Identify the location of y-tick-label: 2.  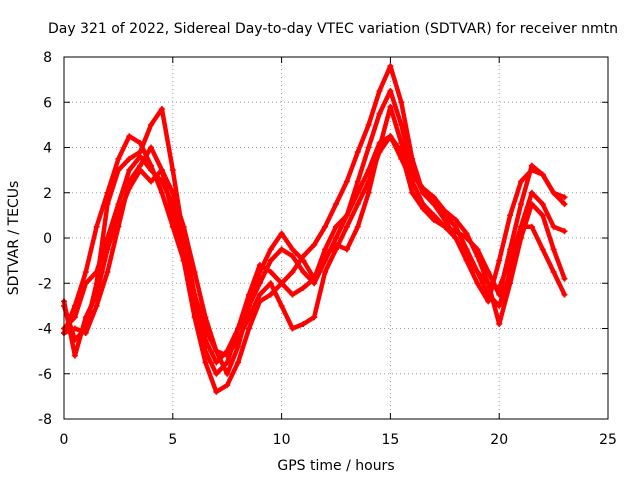
(47, 194).